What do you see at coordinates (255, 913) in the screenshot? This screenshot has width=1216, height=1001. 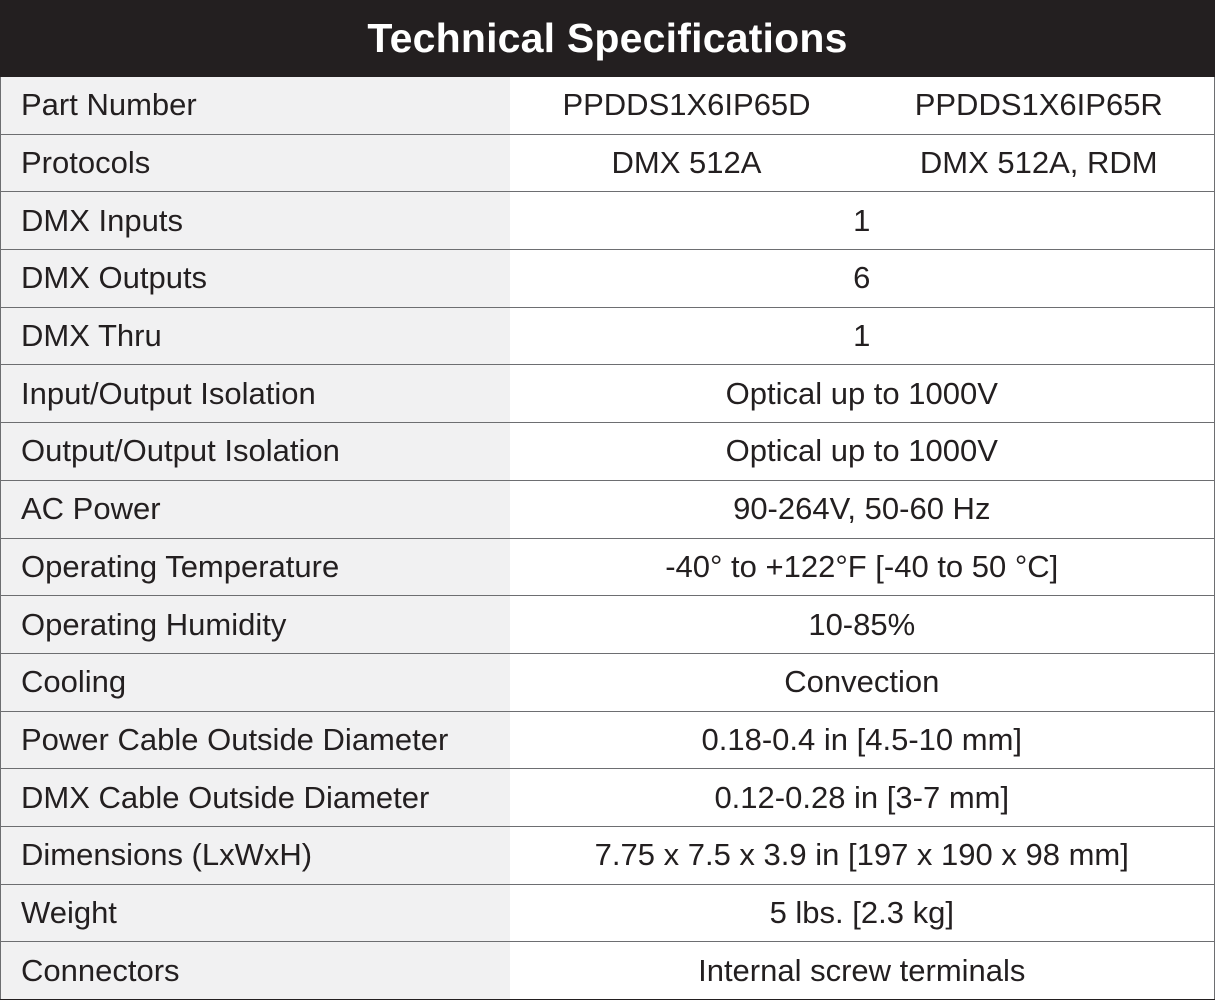 I see `spec-label: Weight` at bounding box center [255, 913].